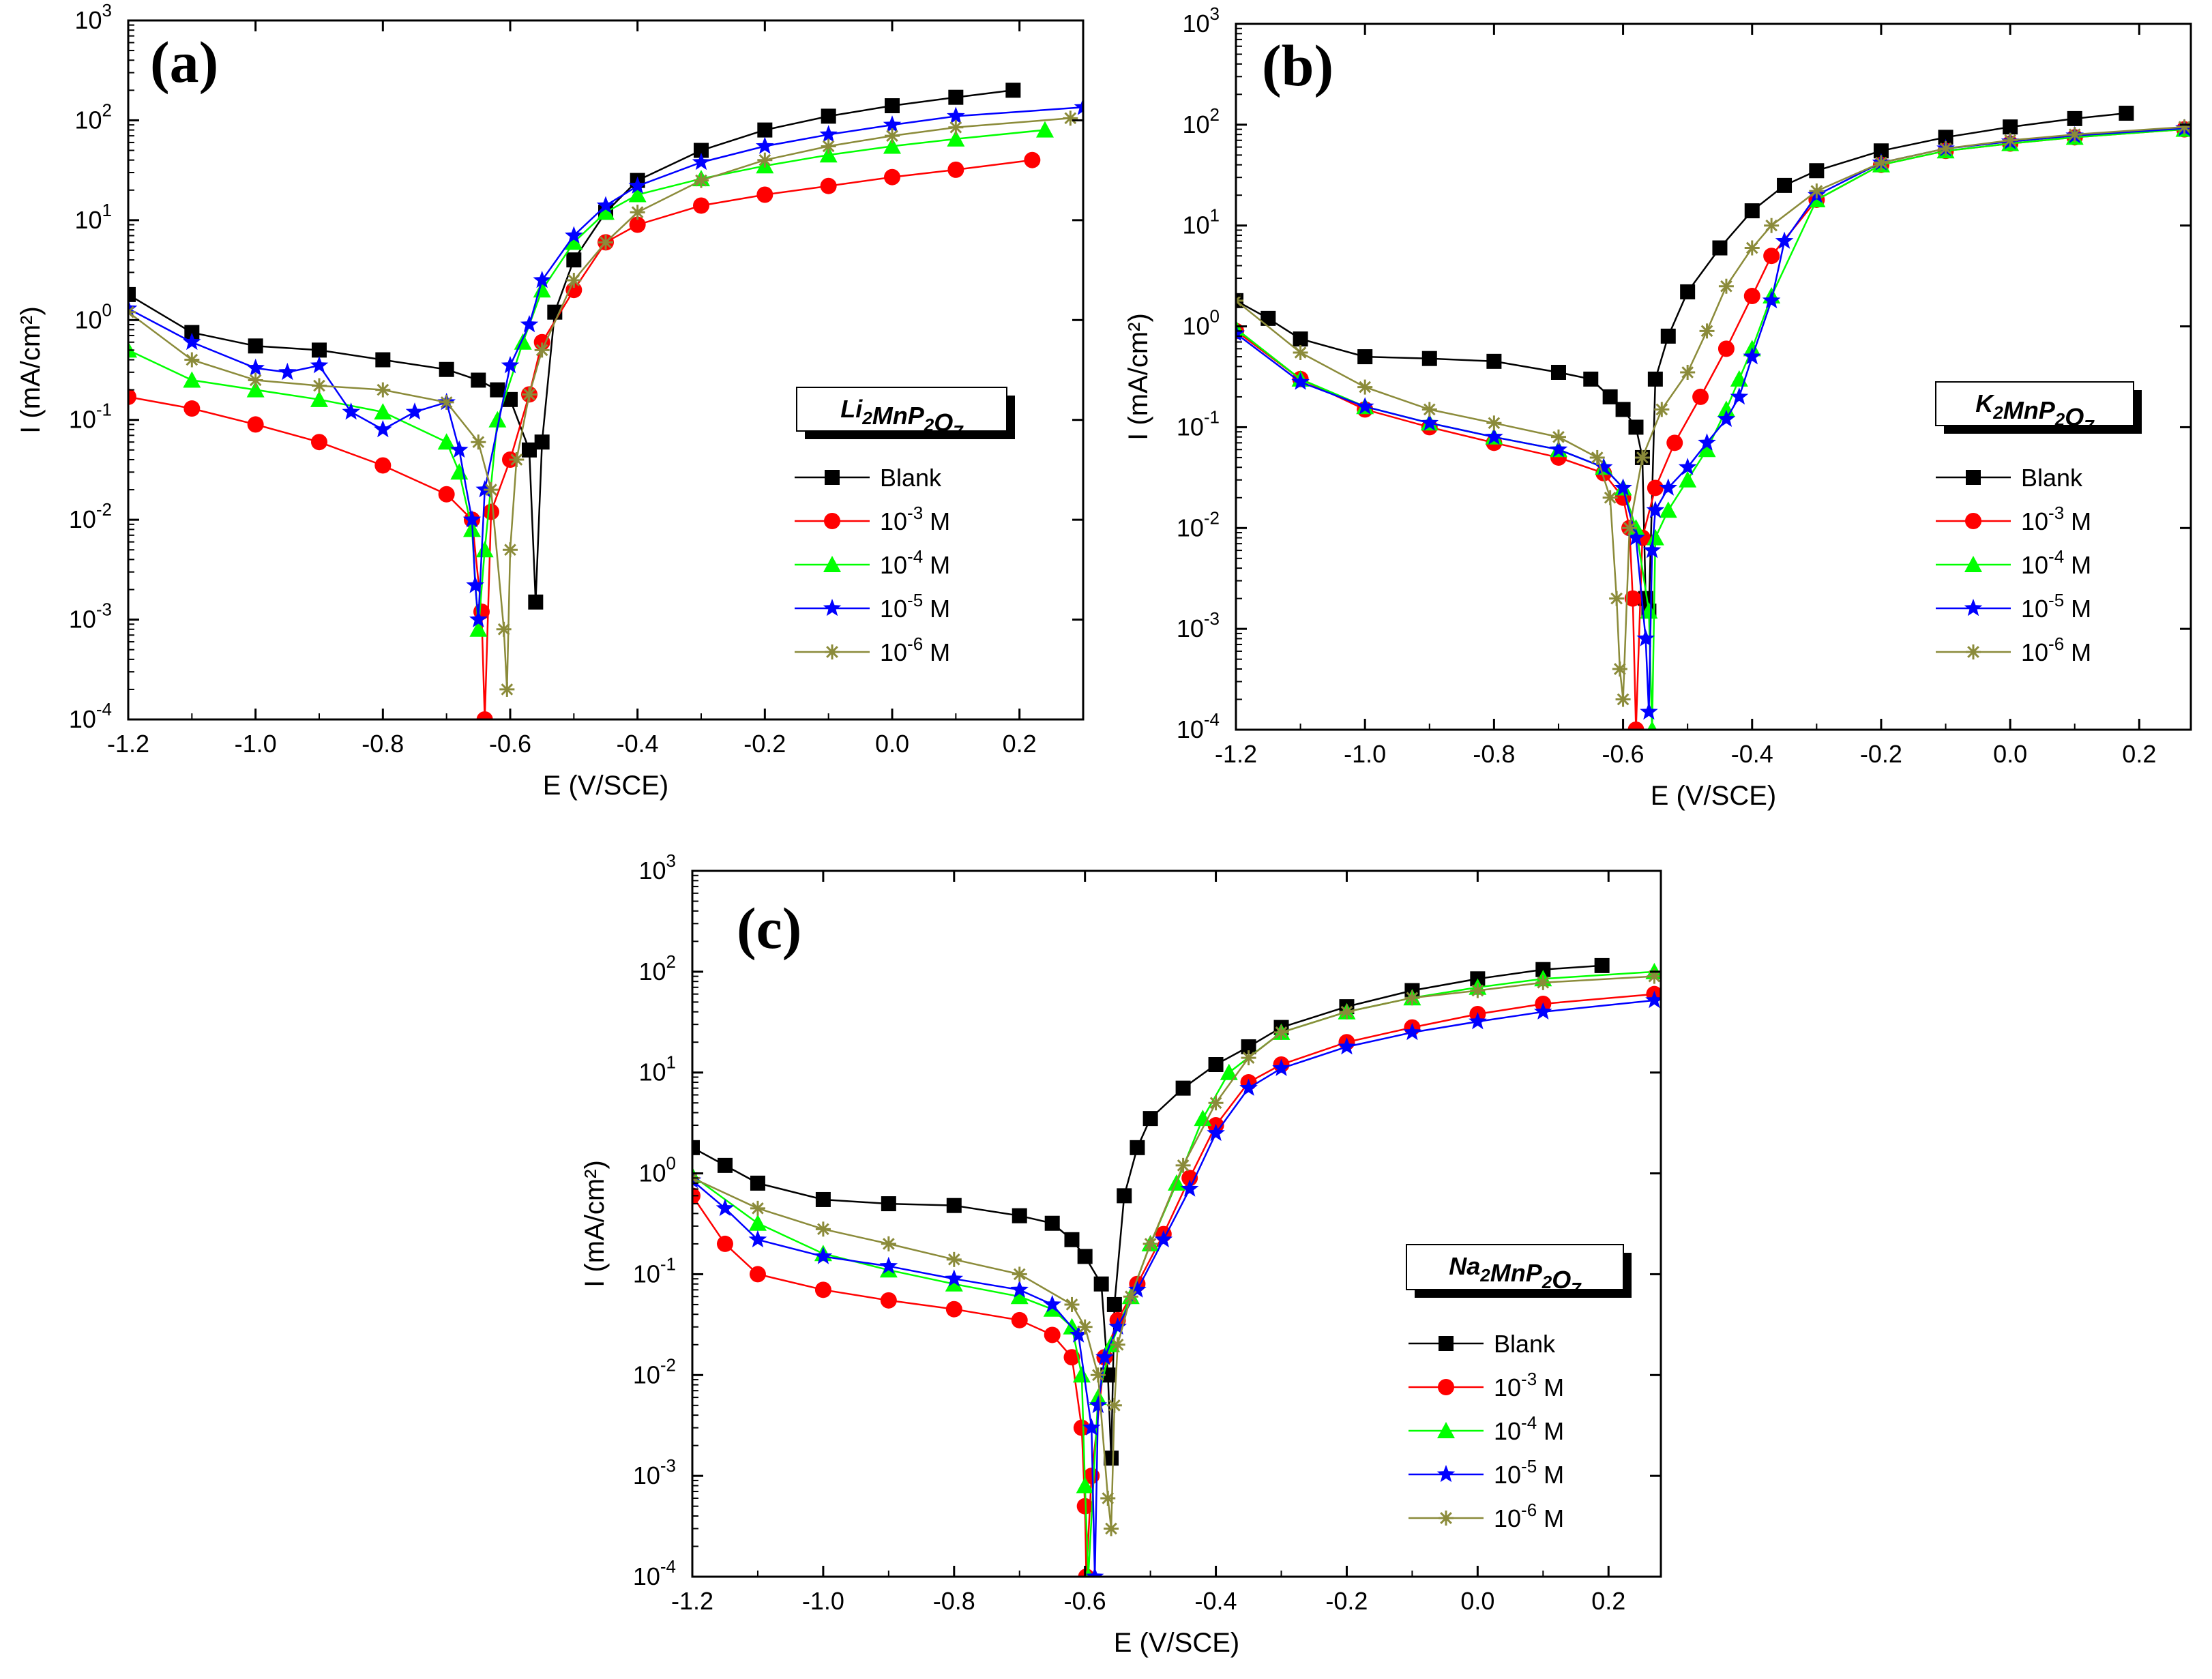  What do you see at coordinates (2056, 519) in the screenshot?
I see `legend-label: 10-3 M` at bounding box center [2056, 519].